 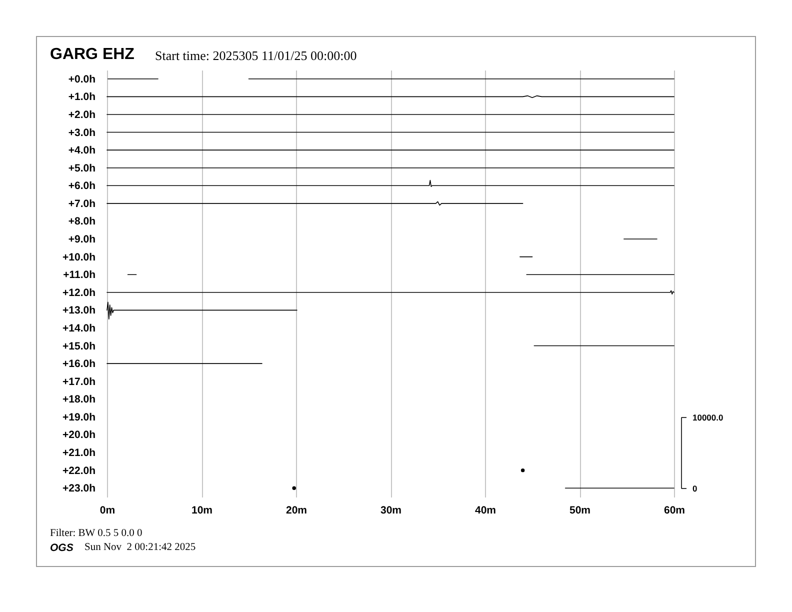 What do you see at coordinates (79, 275) in the screenshot?
I see `y-tick-label: +11.0h` at bounding box center [79, 275].